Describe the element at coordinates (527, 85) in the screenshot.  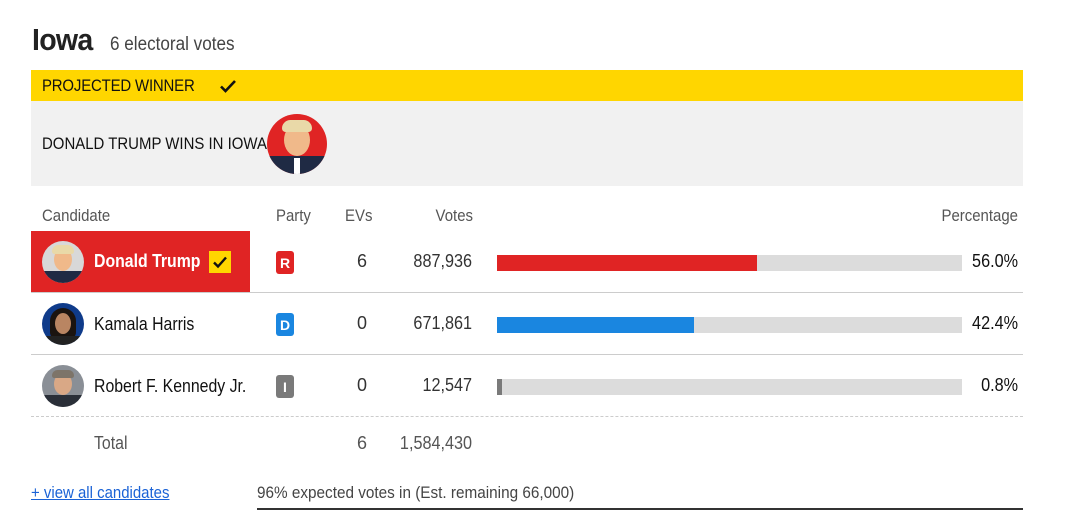
I see `projected-winner-banner: PROJECTED WINNER` at that location.